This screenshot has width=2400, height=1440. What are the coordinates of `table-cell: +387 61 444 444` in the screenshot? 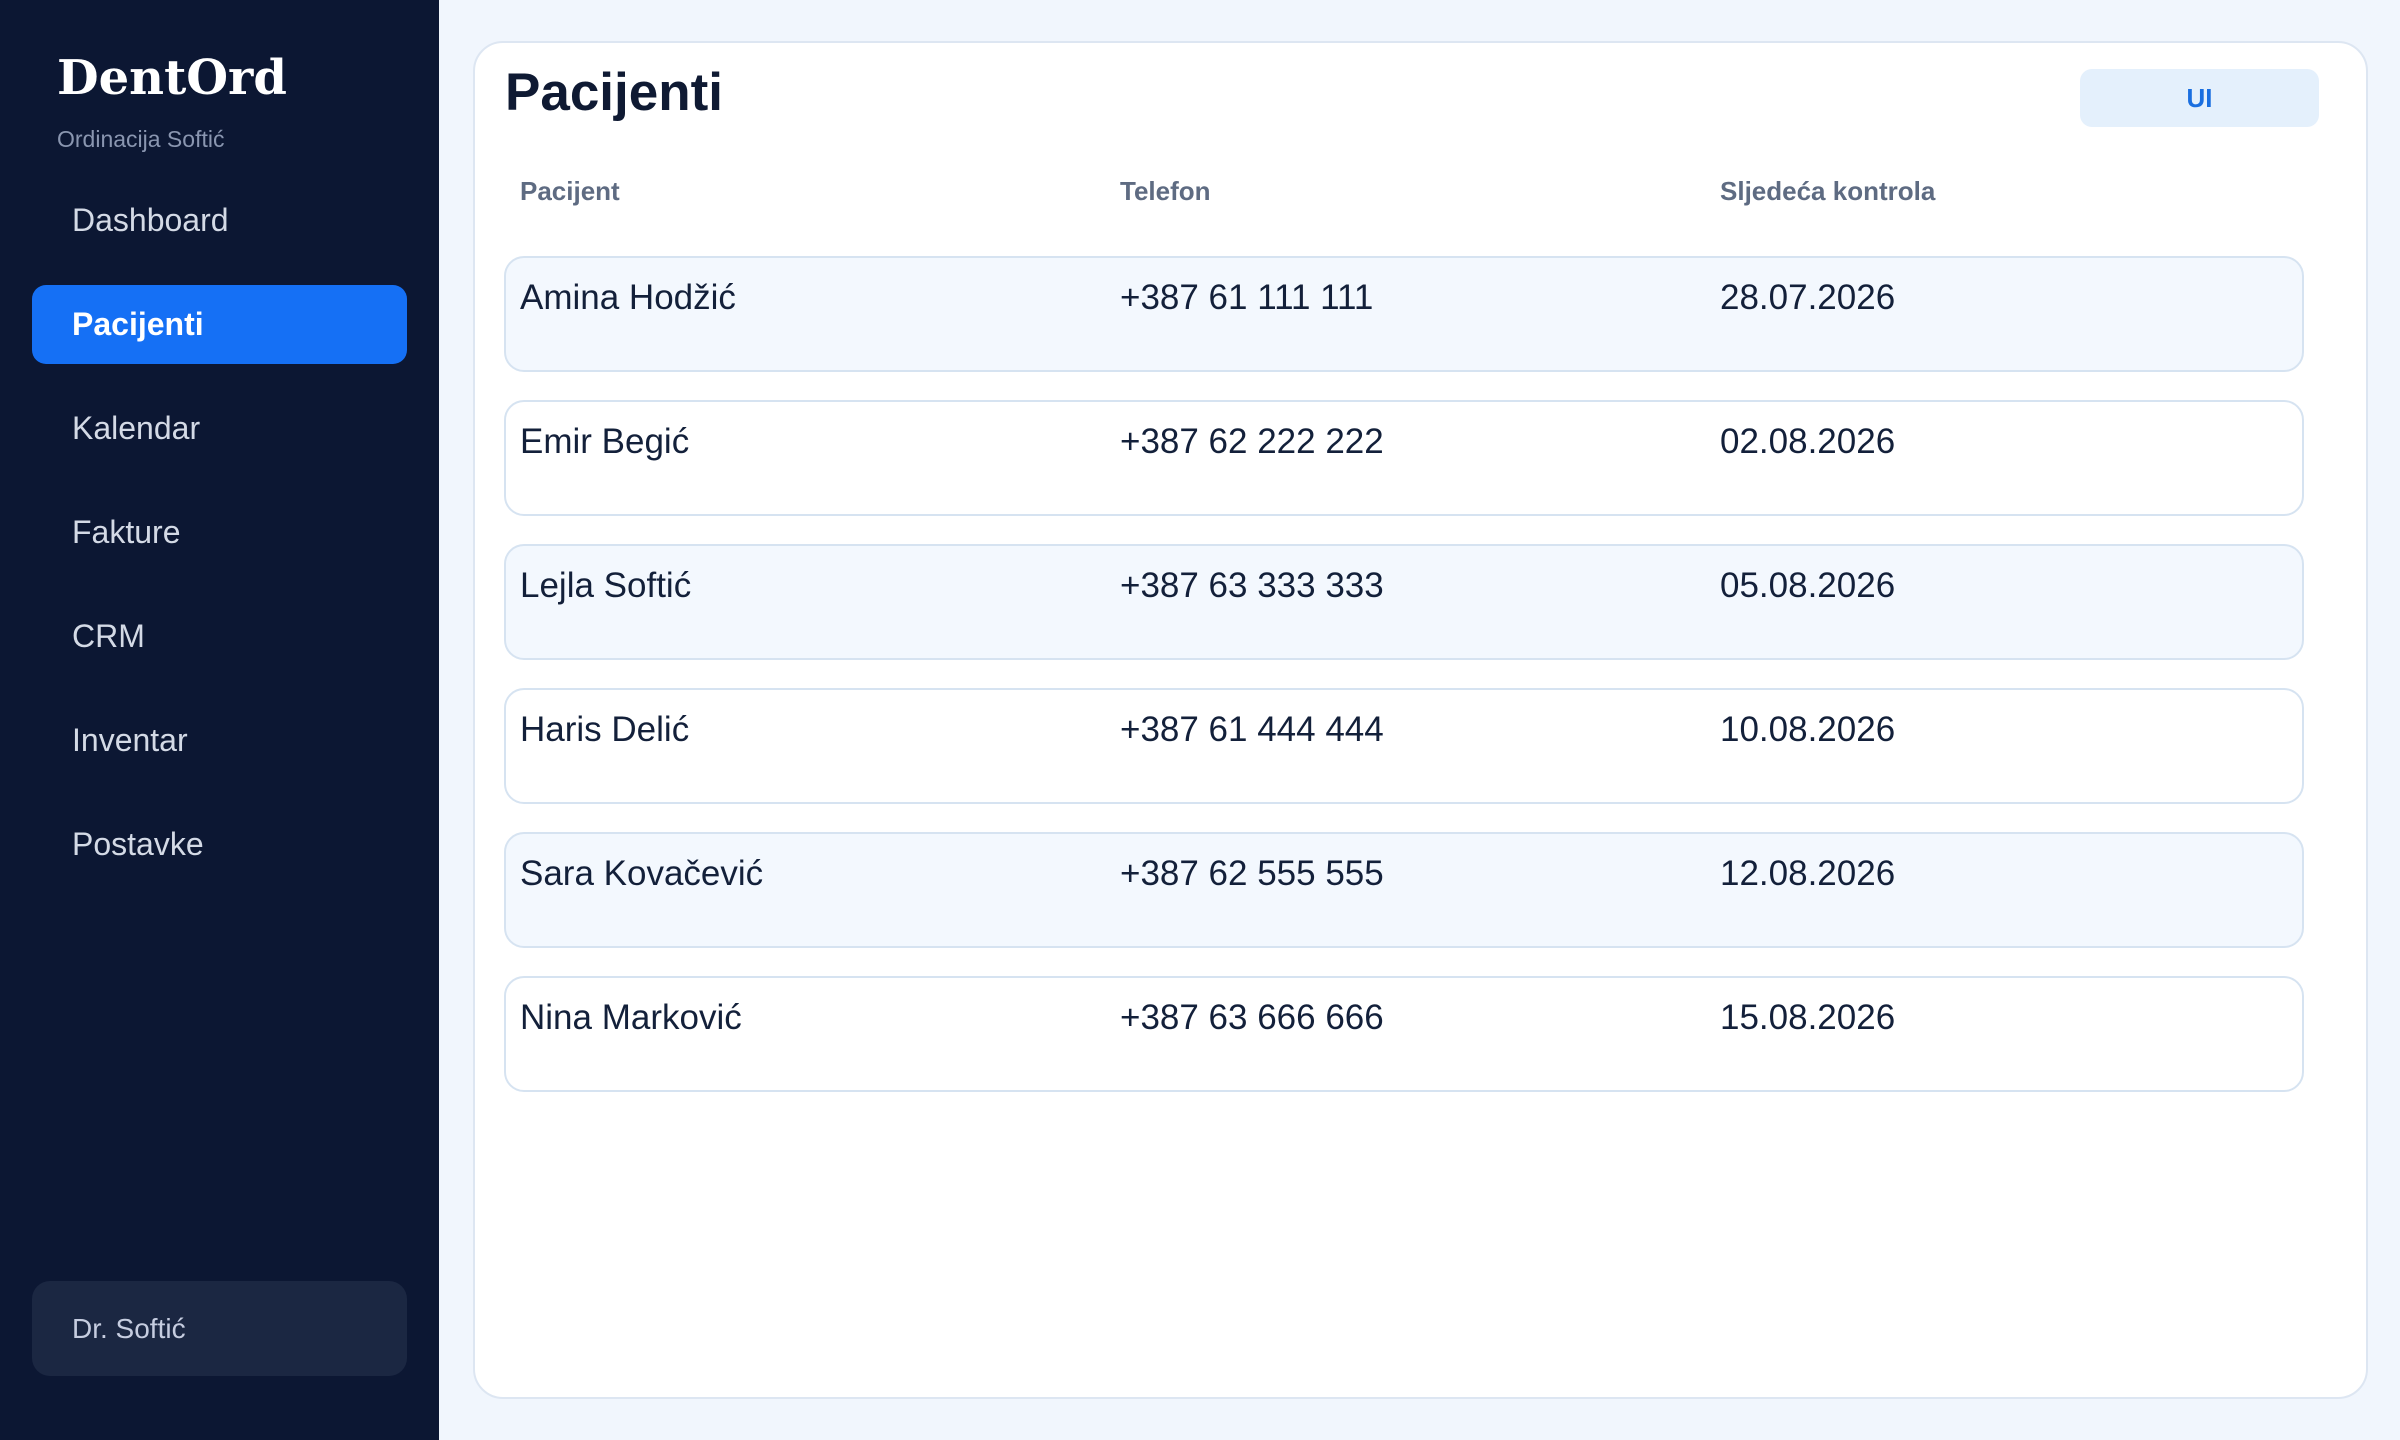 It's located at (1252, 729).